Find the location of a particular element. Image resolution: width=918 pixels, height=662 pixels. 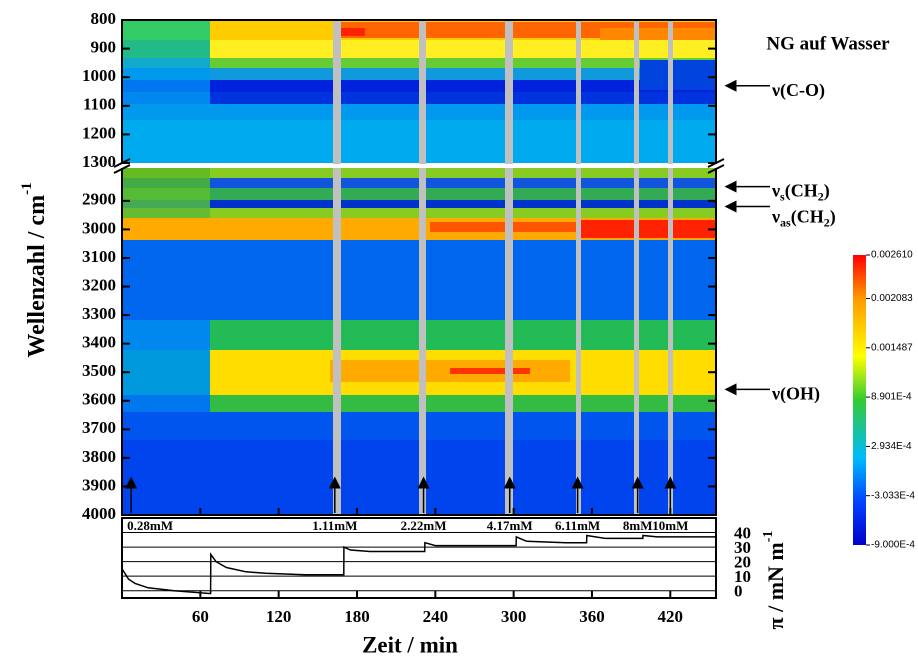

y-tick-label: 2900 is located at coordinates (99, 199).